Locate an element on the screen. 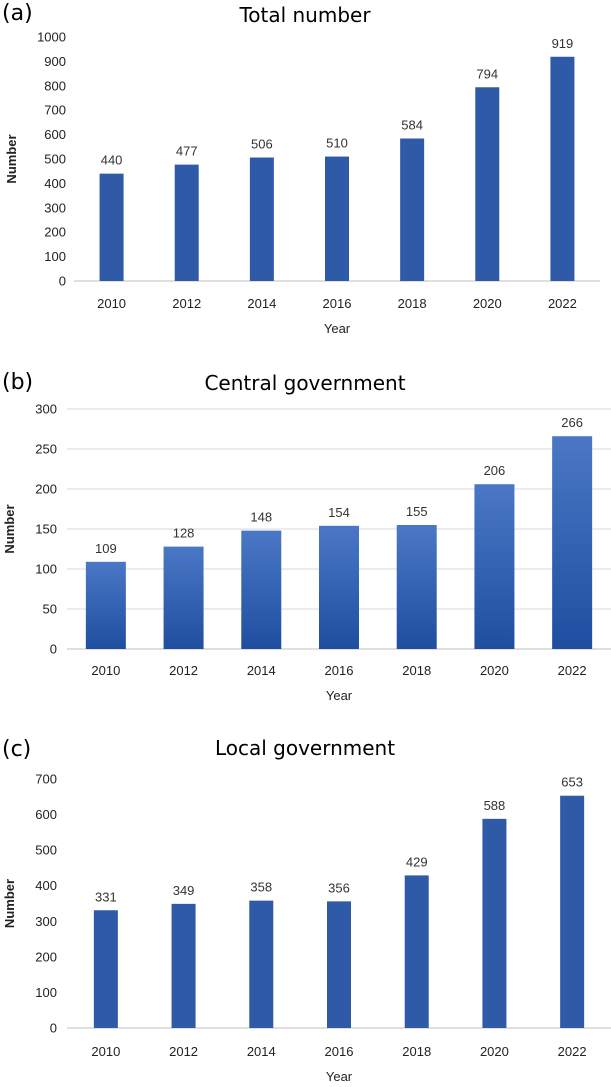 This screenshot has height=1087, width=611. data-label: 588 is located at coordinates (495, 805).